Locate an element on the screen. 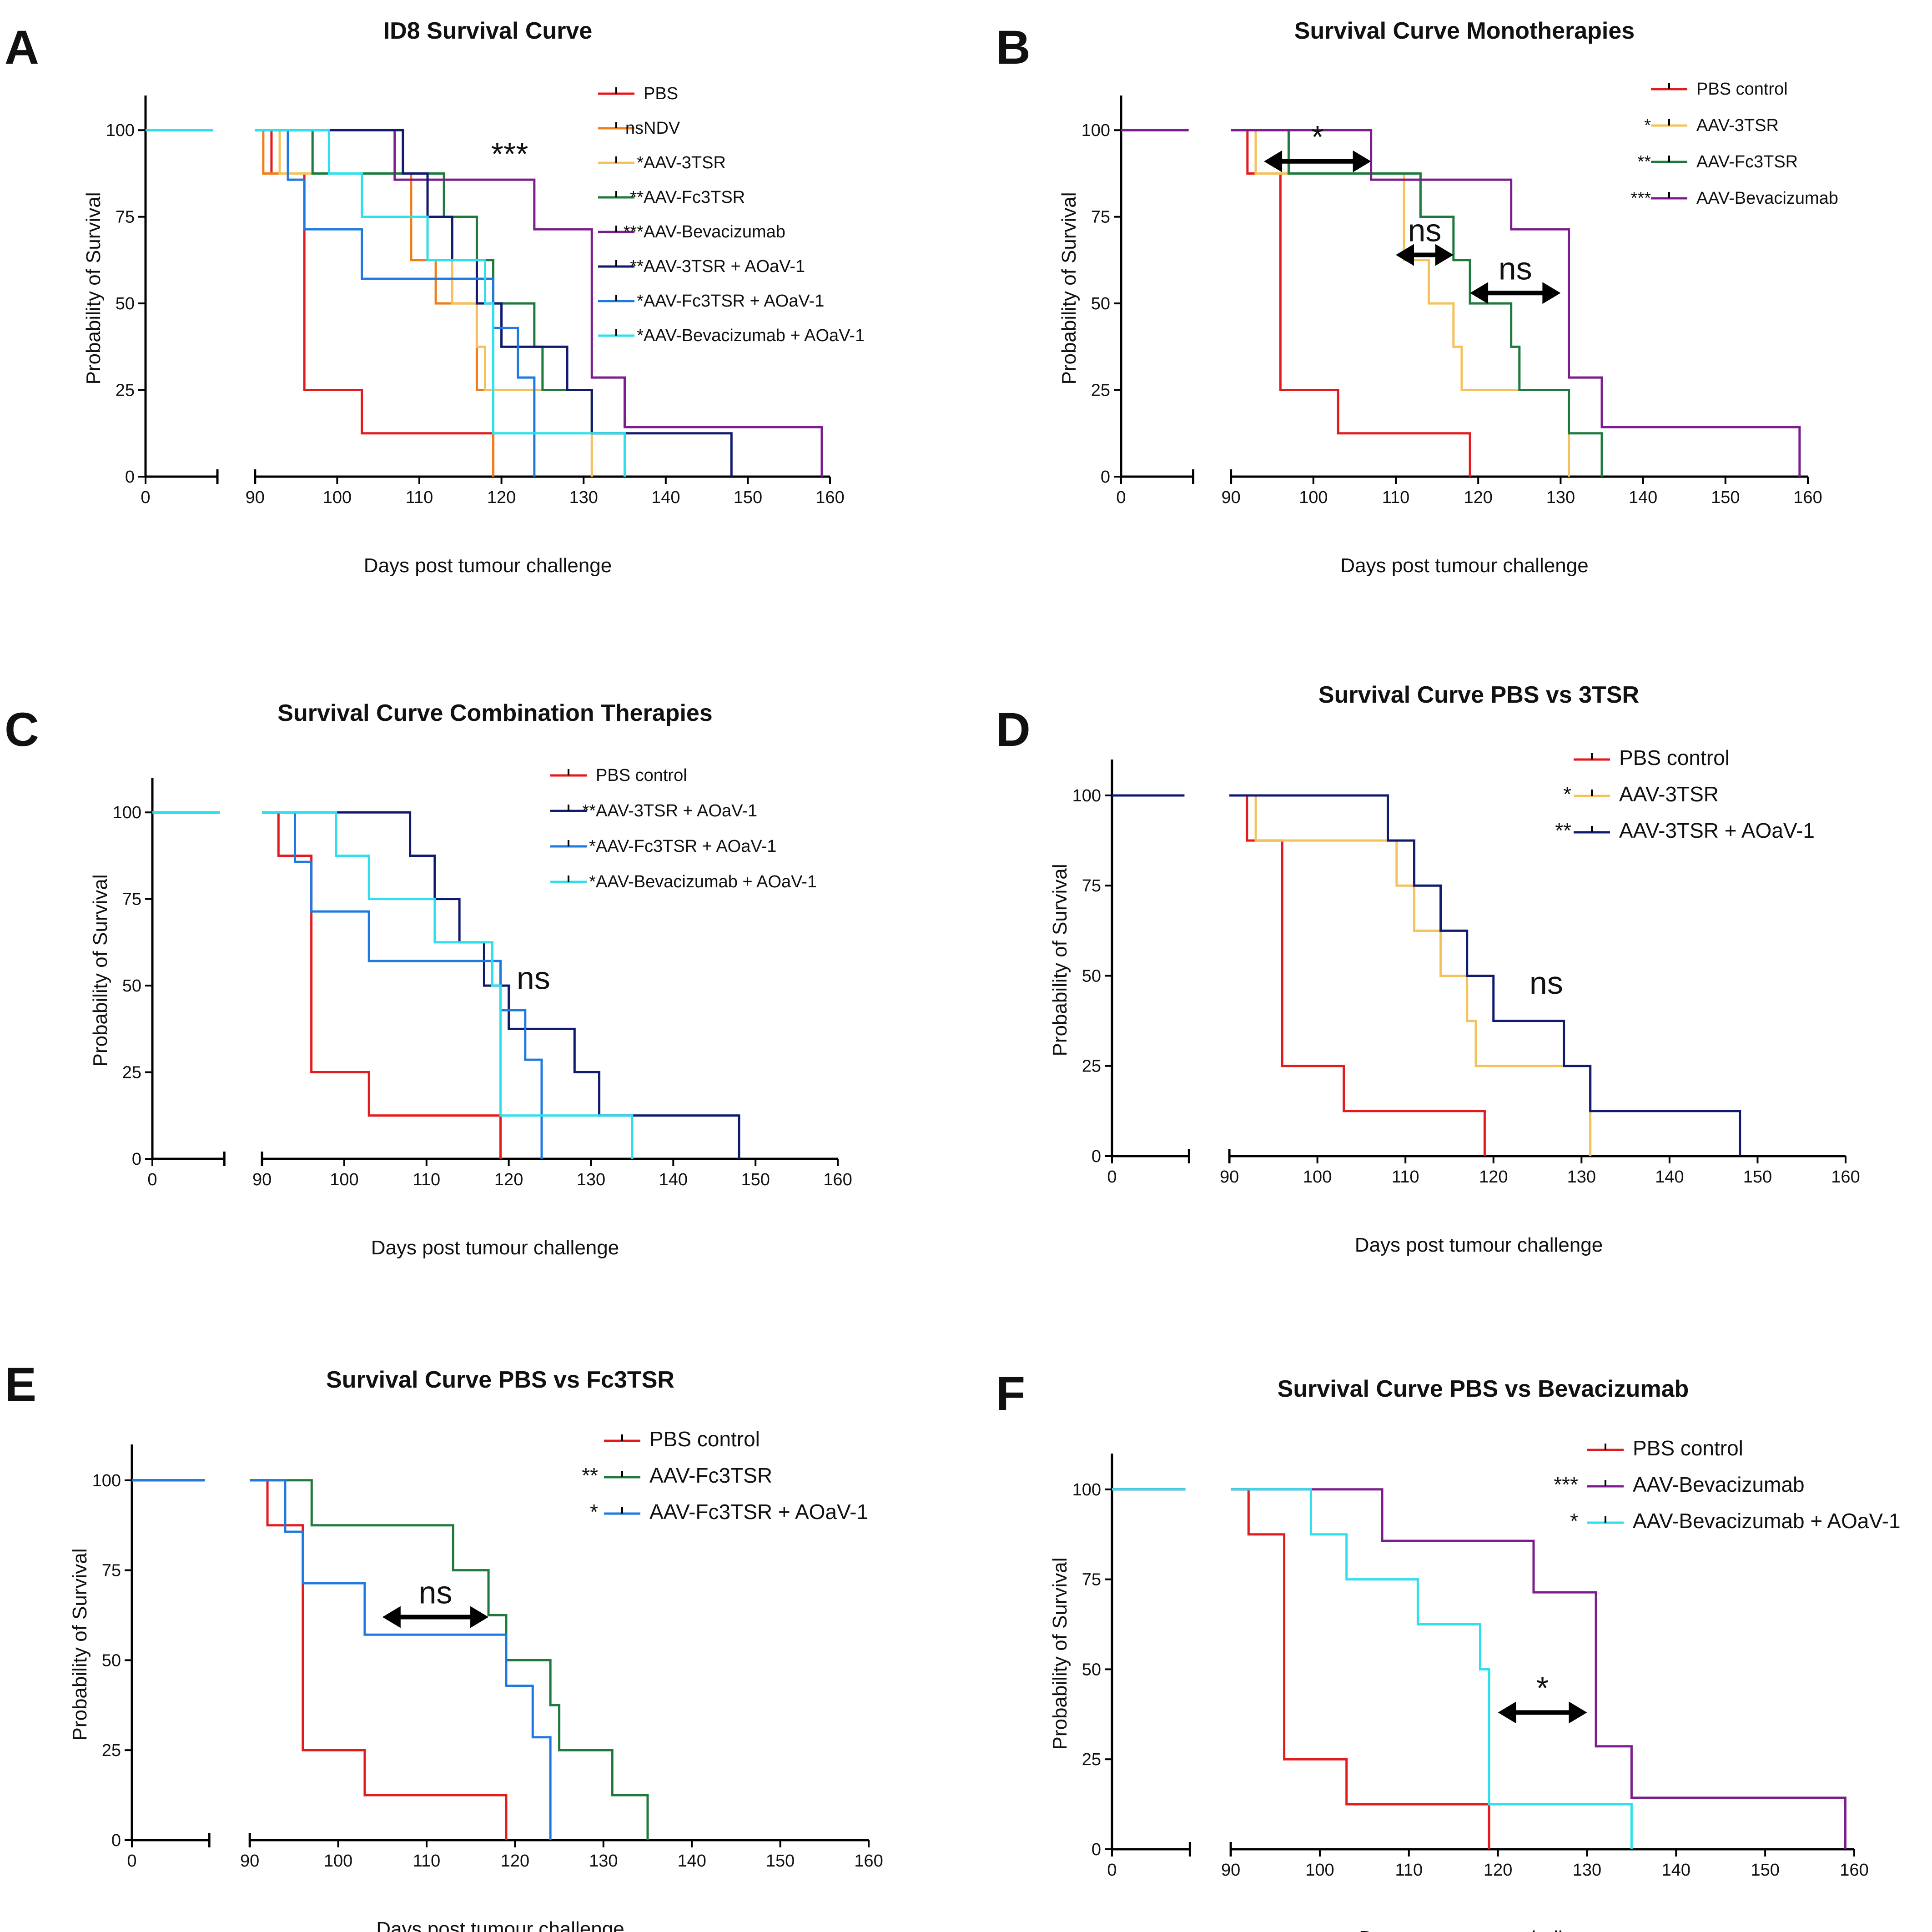 The image size is (1932, 1932). legend-label: AAV-3TSR is located at coordinates (1737, 125).